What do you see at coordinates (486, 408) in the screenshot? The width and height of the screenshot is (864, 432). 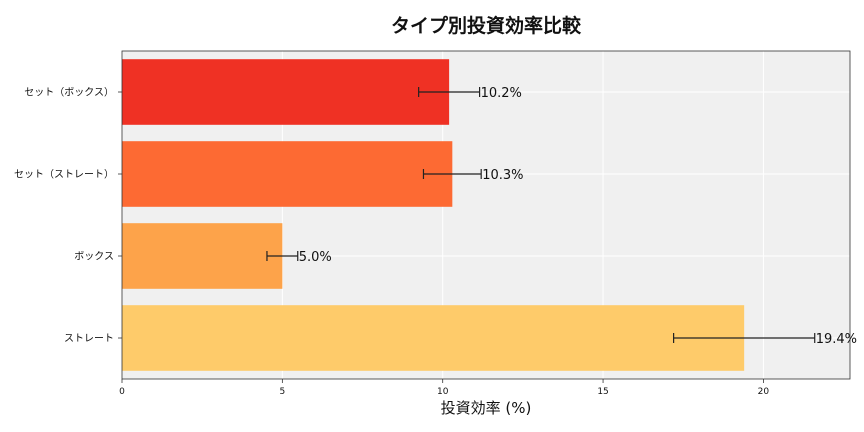 I see `x-axis-label: 投資効率 (%)` at bounding box center [486, 408].